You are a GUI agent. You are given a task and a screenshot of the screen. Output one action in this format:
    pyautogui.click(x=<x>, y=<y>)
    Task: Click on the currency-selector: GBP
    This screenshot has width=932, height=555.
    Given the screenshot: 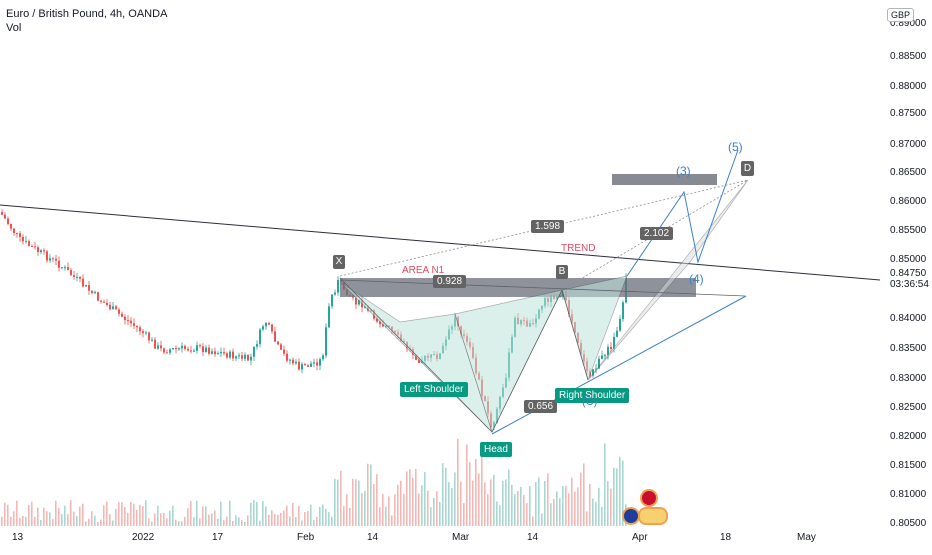 What is the action you would take?
    pyautogui.click(x=901, y=15)
    